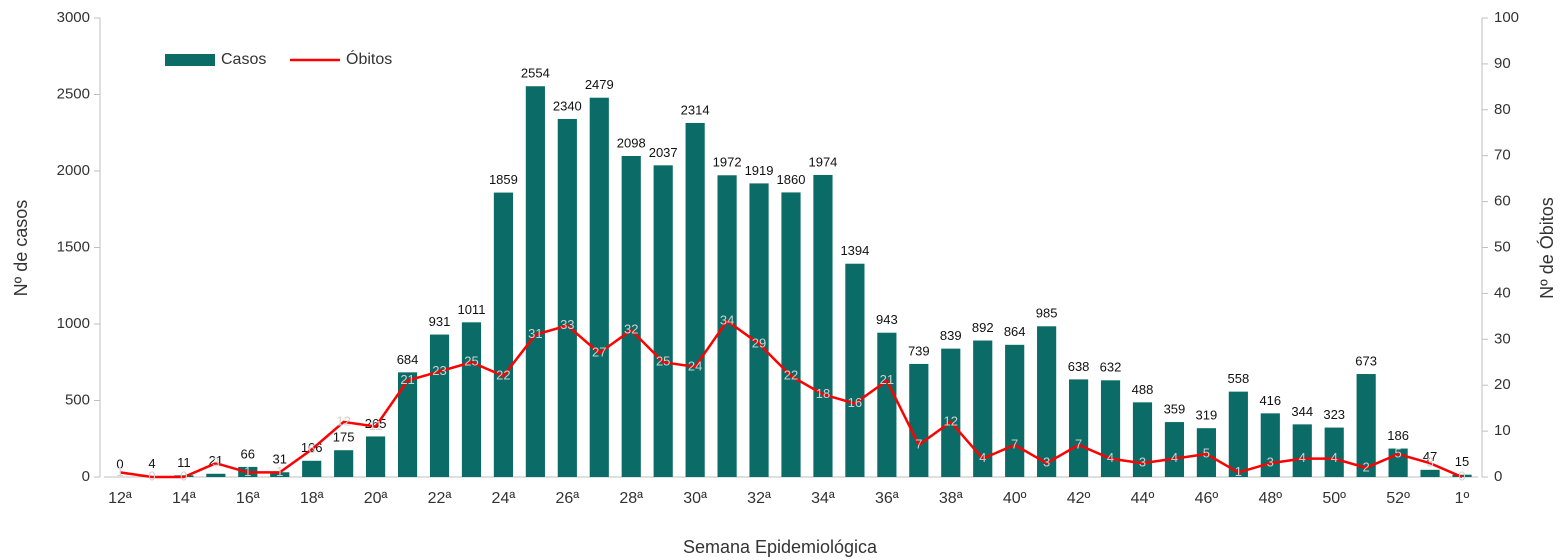 The height and width of the screenshot is (560, 1564). What do you see at coordinates (759, 342) in the screenshot?
I see `line-value-label: 29` at bounding box center [759, 342].